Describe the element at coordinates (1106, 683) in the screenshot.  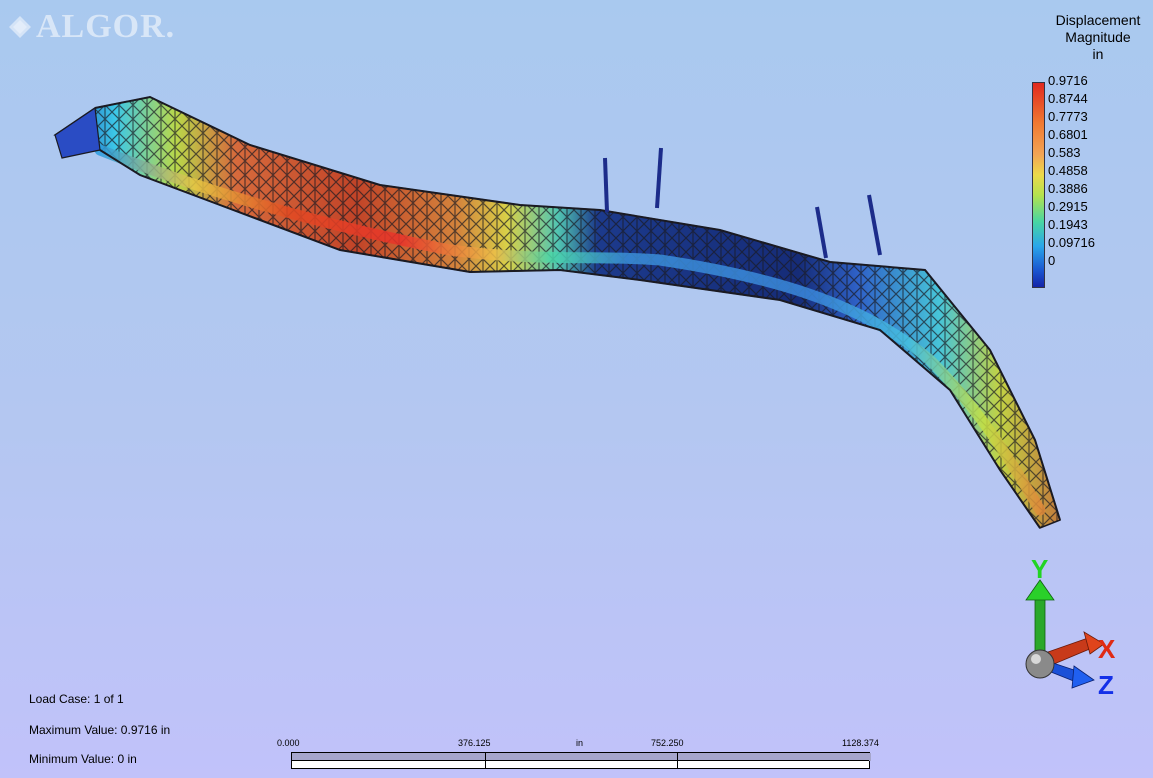
I see `z-axis-label: Z` at that location.